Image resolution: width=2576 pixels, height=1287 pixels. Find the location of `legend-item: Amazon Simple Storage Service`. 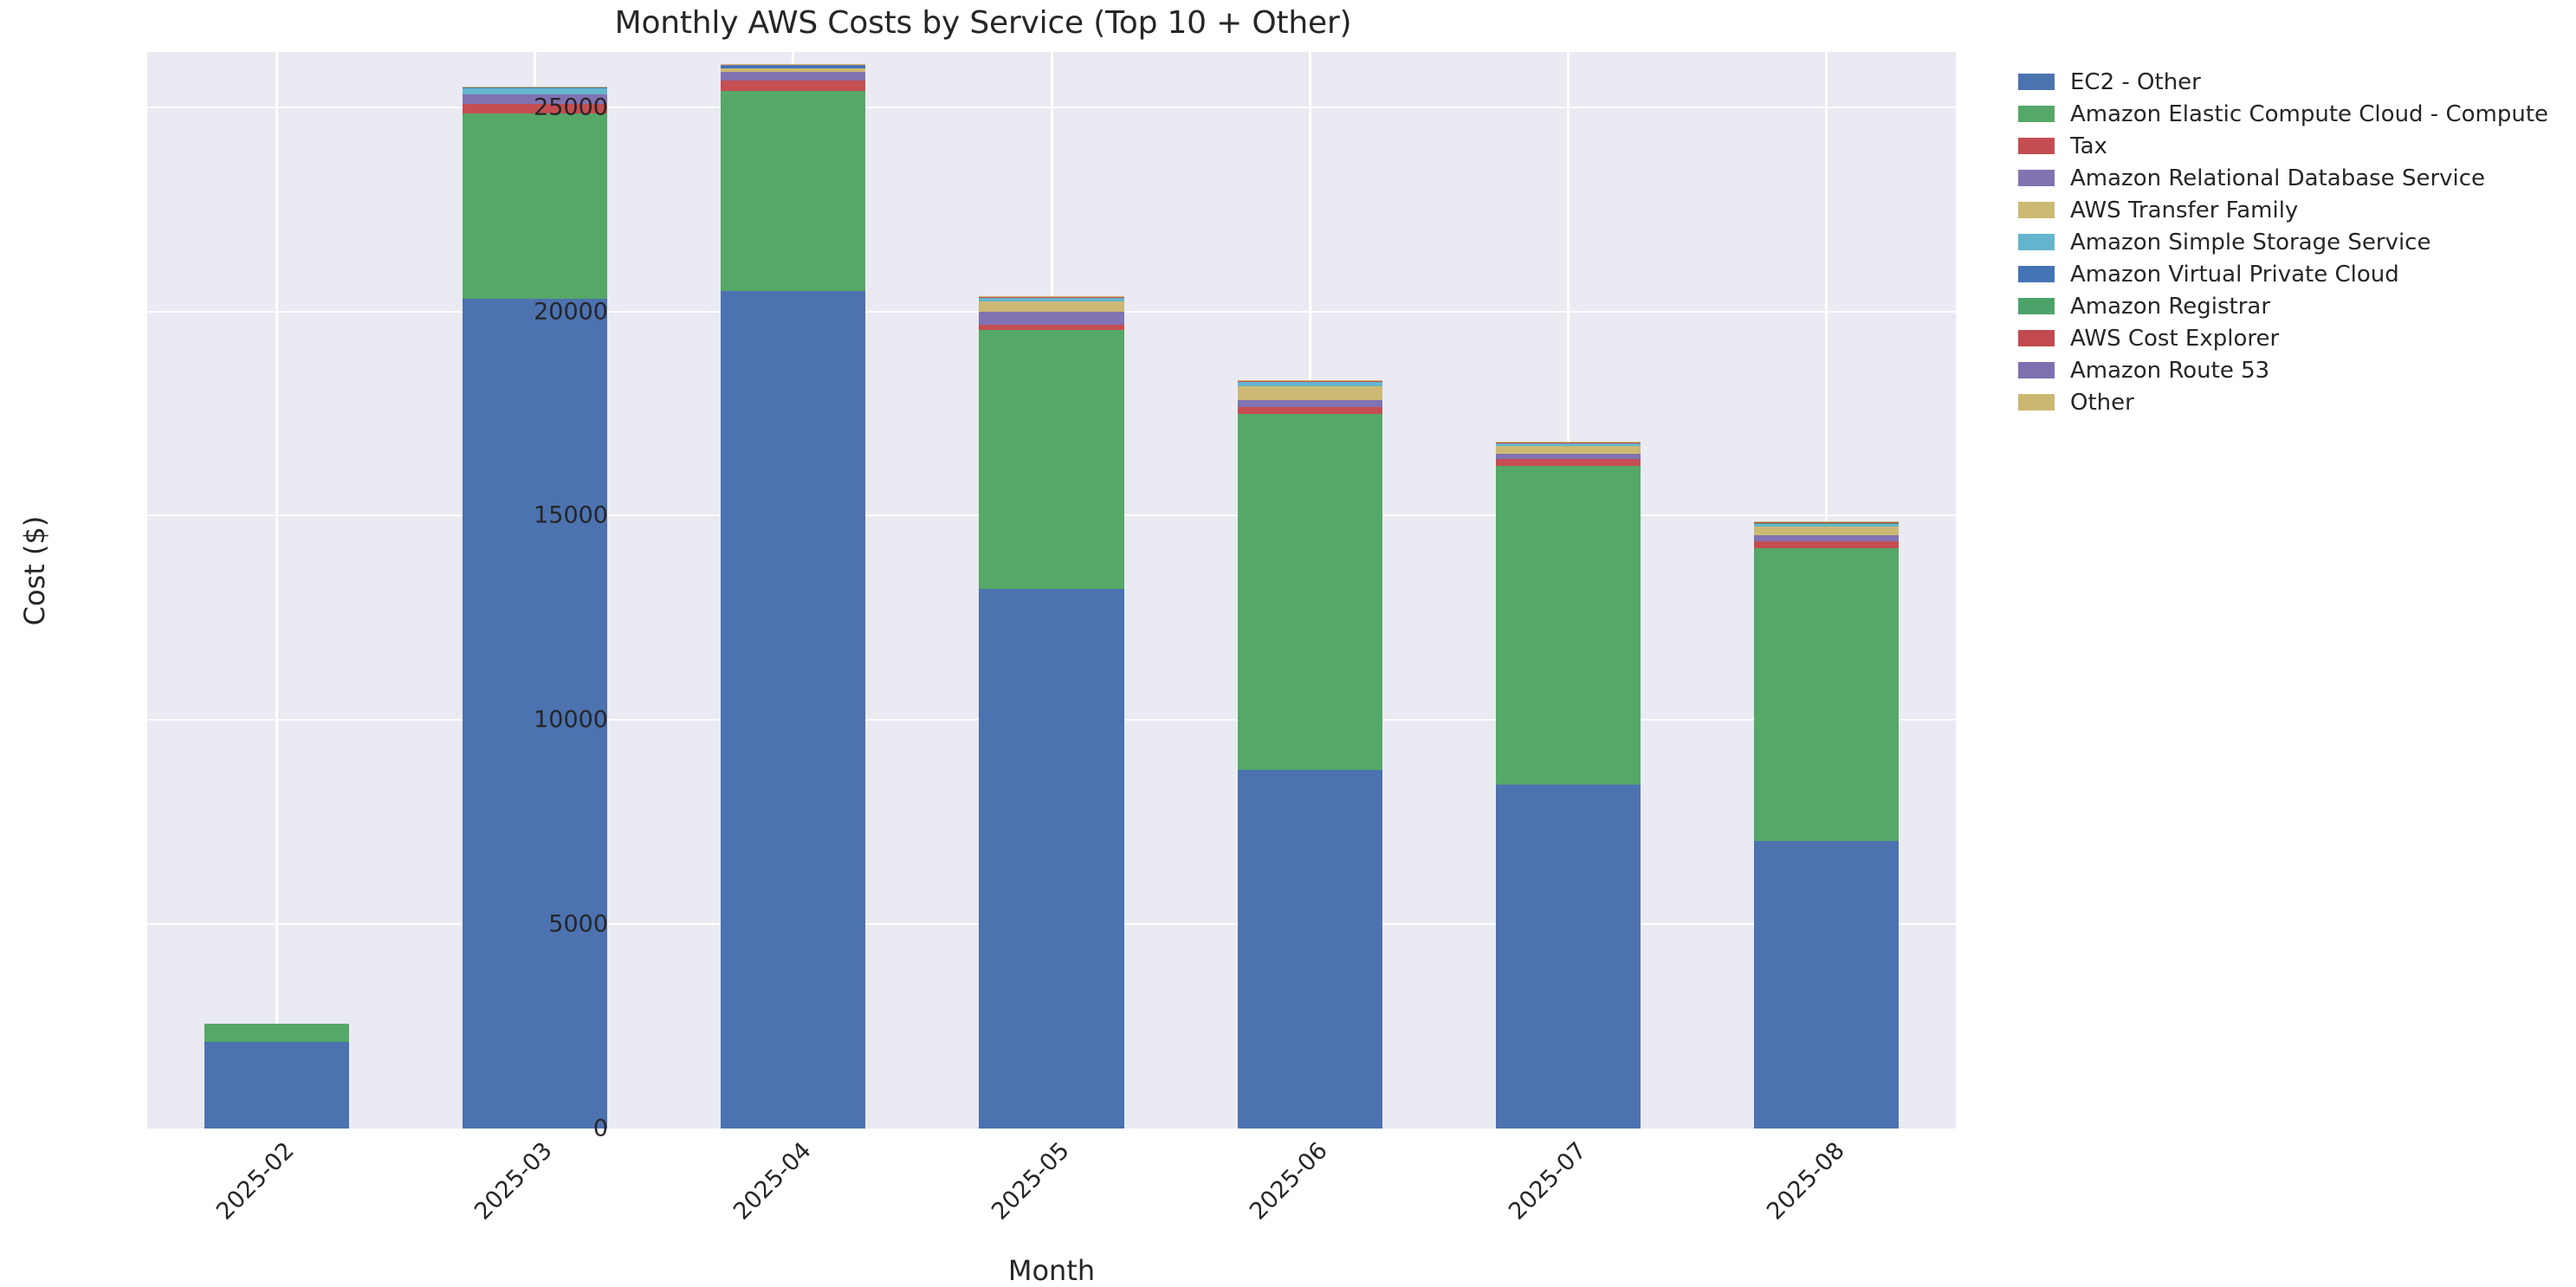

legend-item: Amazon Simple Storage Service is located at coordinates (2295, 242).